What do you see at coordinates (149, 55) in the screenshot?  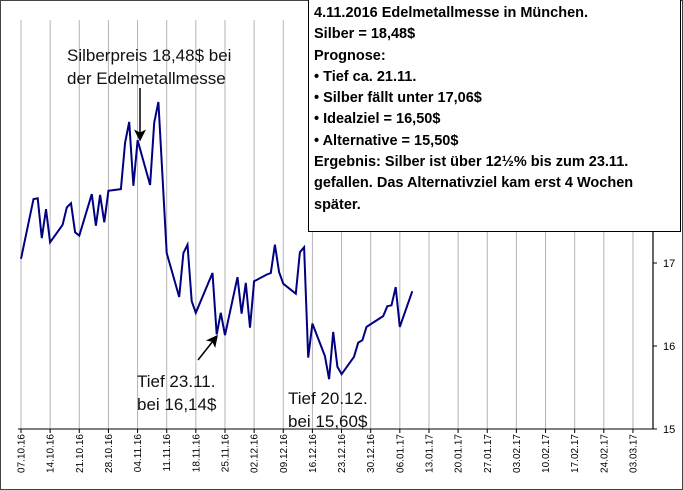 I see `annotation-messe-line-1: Silberpreis 18,48$ bei` at bounding box center [149, 55].